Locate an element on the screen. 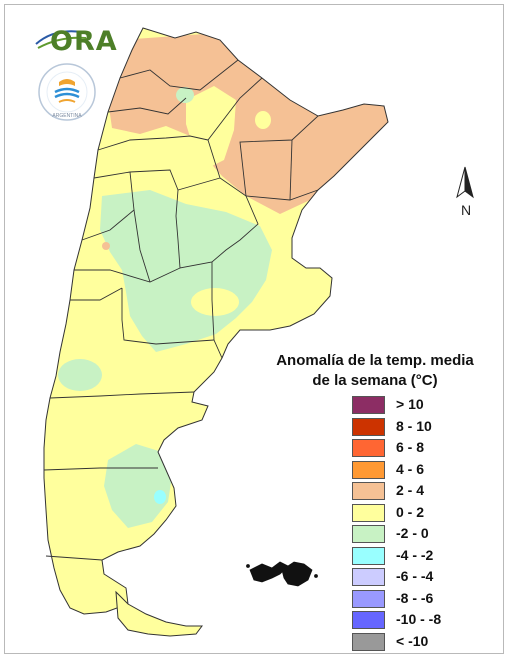  tierra-del-fuego is located at coordinates (159, 613).